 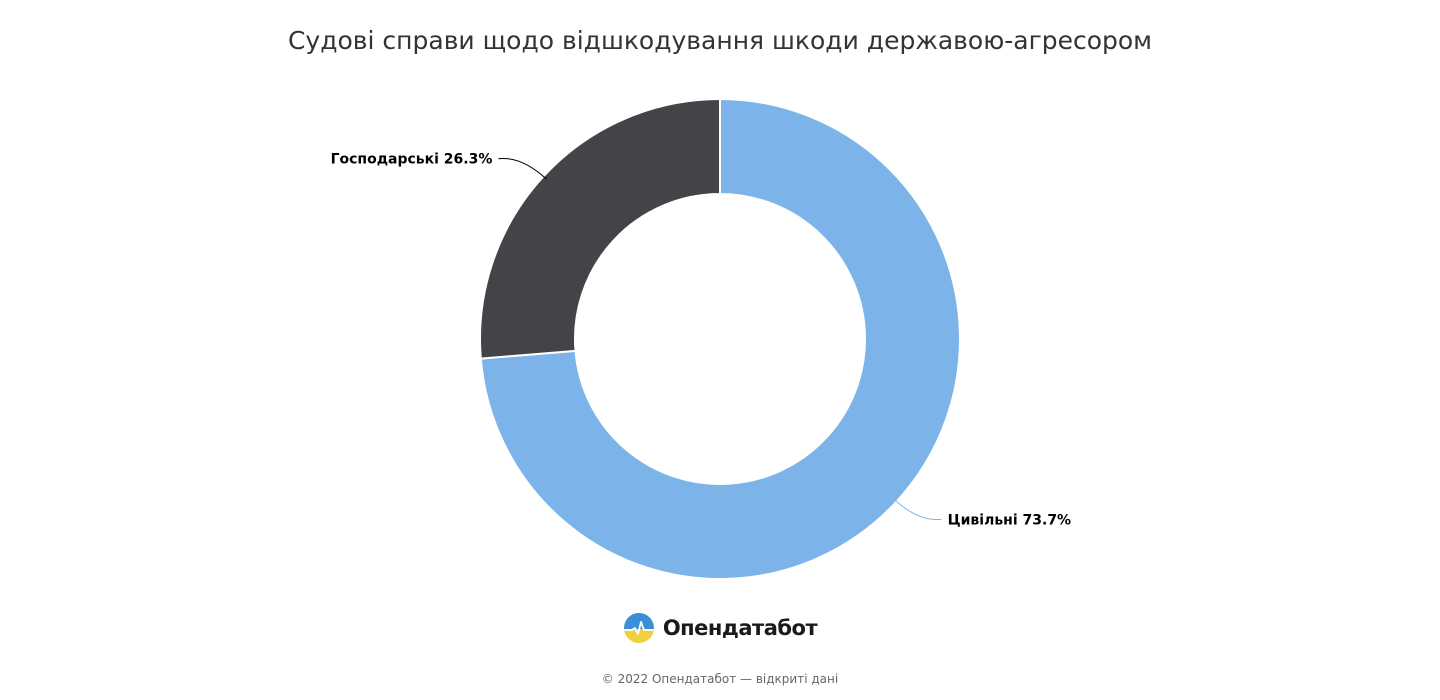 I want to click on slice-label-0: Цивільні 73.7%, so click(x=1009, y=520).